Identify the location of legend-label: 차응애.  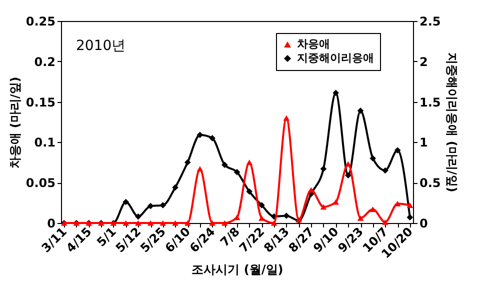
(313, 44).